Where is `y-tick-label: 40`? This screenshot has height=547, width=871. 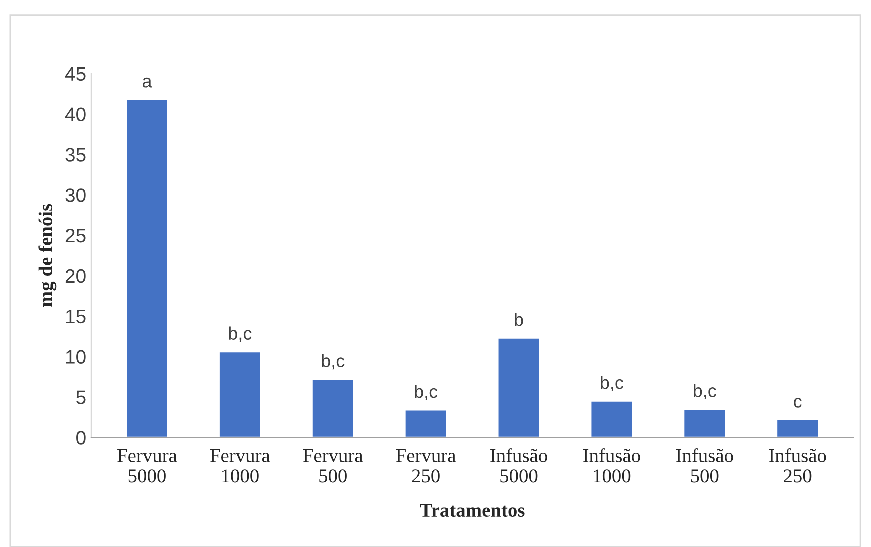 y-tick-label: 40 is located at coordinates (75, 115).